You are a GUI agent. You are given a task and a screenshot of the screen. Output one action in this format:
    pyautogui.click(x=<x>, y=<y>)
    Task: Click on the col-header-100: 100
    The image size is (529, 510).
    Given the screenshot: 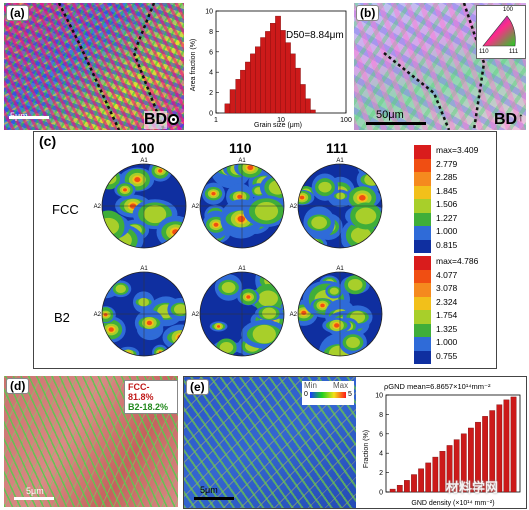 What is the action you would take?
    pyautogui.click(x=143, y=148)
    